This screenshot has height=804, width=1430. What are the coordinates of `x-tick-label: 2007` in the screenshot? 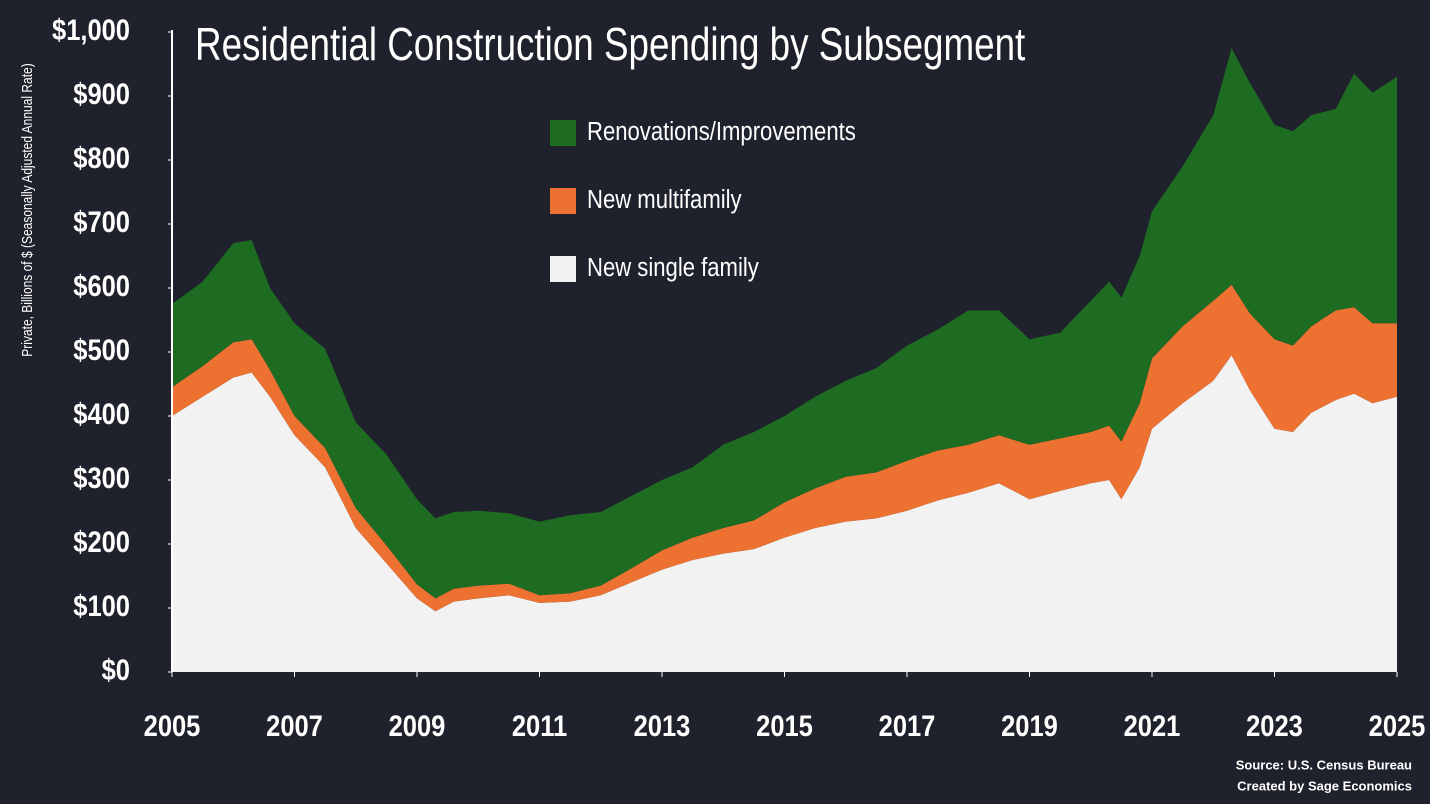 It's located at (294, 725).